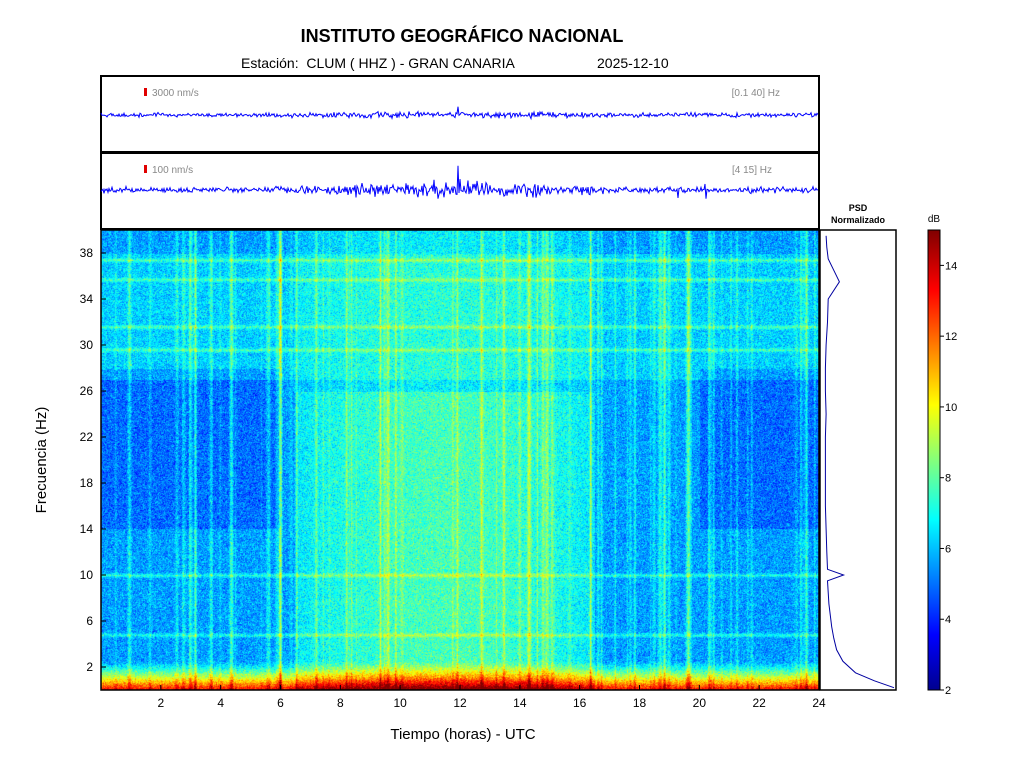 This screenshot has height=768, width=1024. Describe the element at coordinates (633, 63) in the screenshot. I see `date-label: 2025-12-10` at that location.